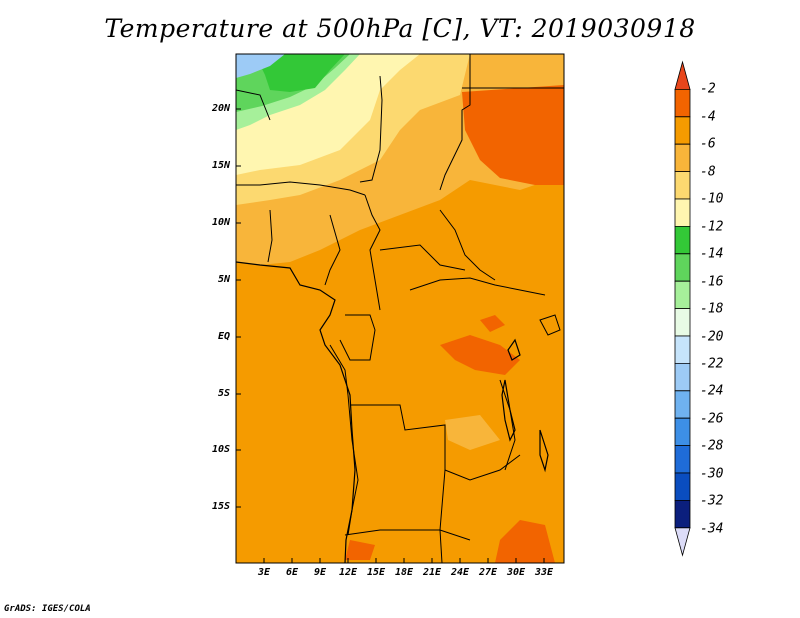 This screenshot has height=618, width=800. Describe the element at coordinates (376, 572) in the screenshot. I see `lon-label: 15E` at that location.